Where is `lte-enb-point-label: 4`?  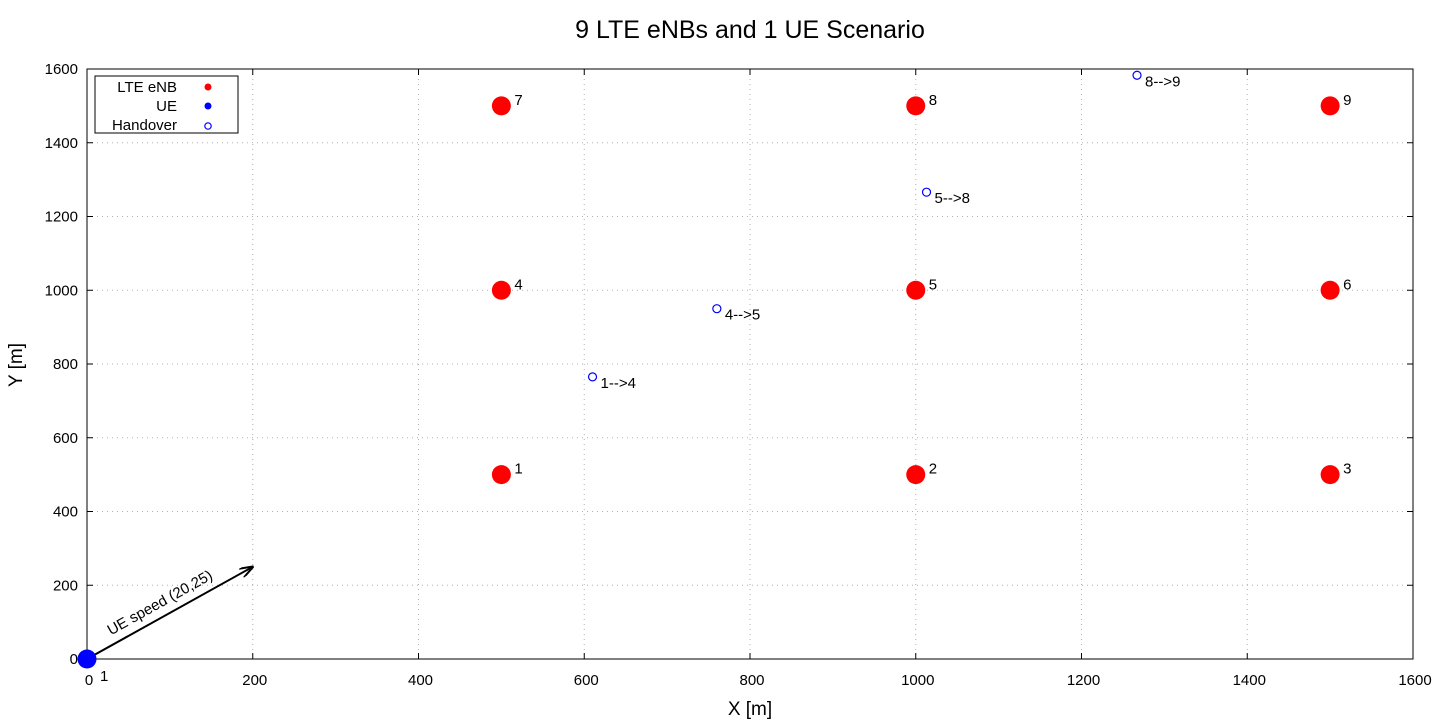
lte-enb-point-label: 4 is located at coordinates (518, 284).